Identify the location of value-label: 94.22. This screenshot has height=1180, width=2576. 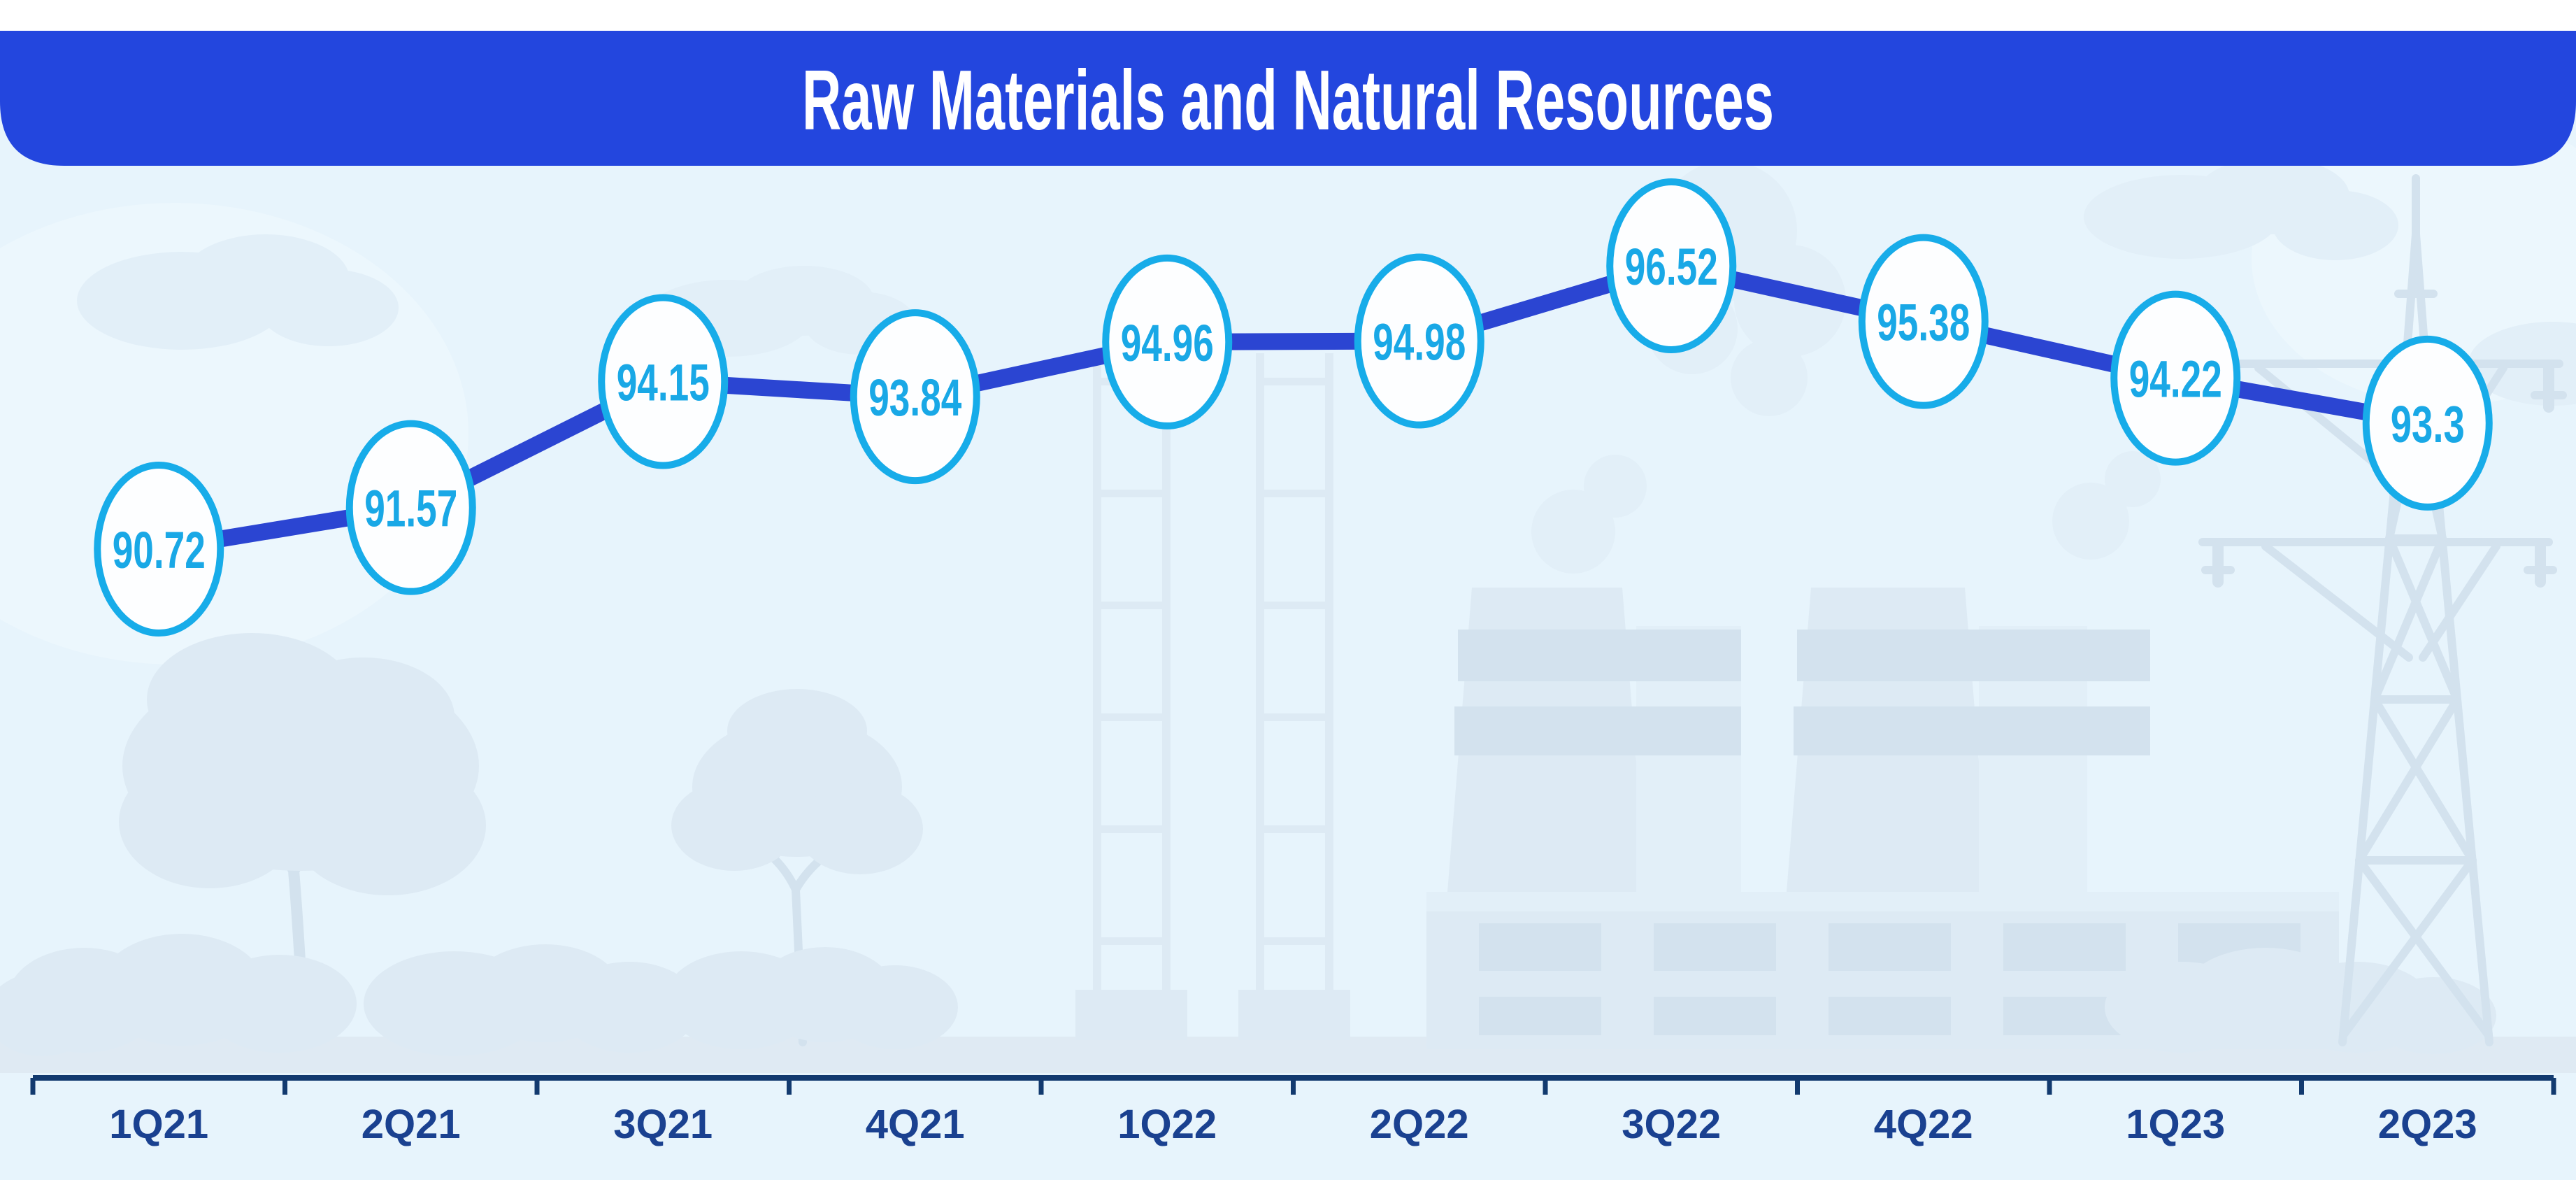
(2175, 379).